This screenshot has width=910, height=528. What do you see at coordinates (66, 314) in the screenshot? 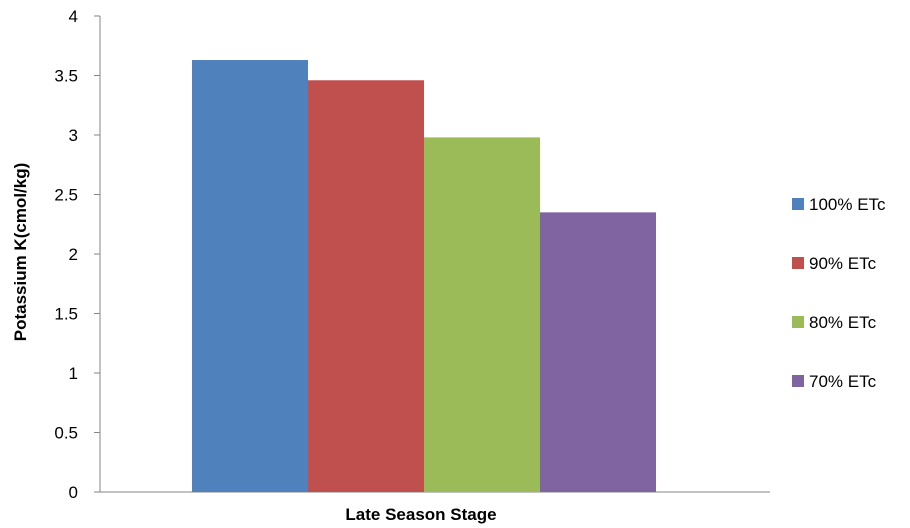
I see `y-tick-label: 1.5` at bounding box center [66, 314].